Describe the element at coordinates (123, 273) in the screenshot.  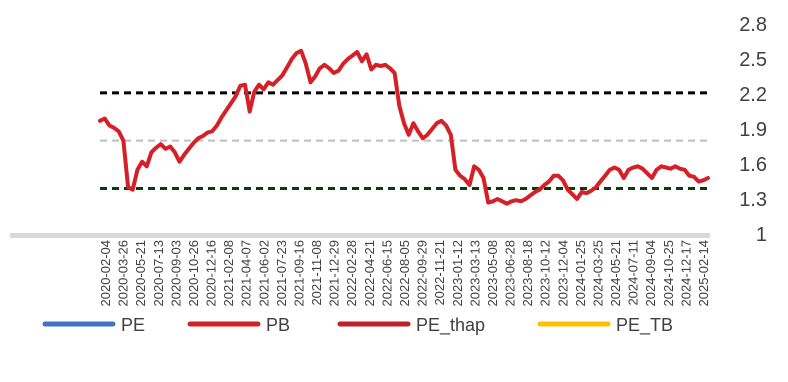
I see `x-tick-label: 2020-03-26` at that location.